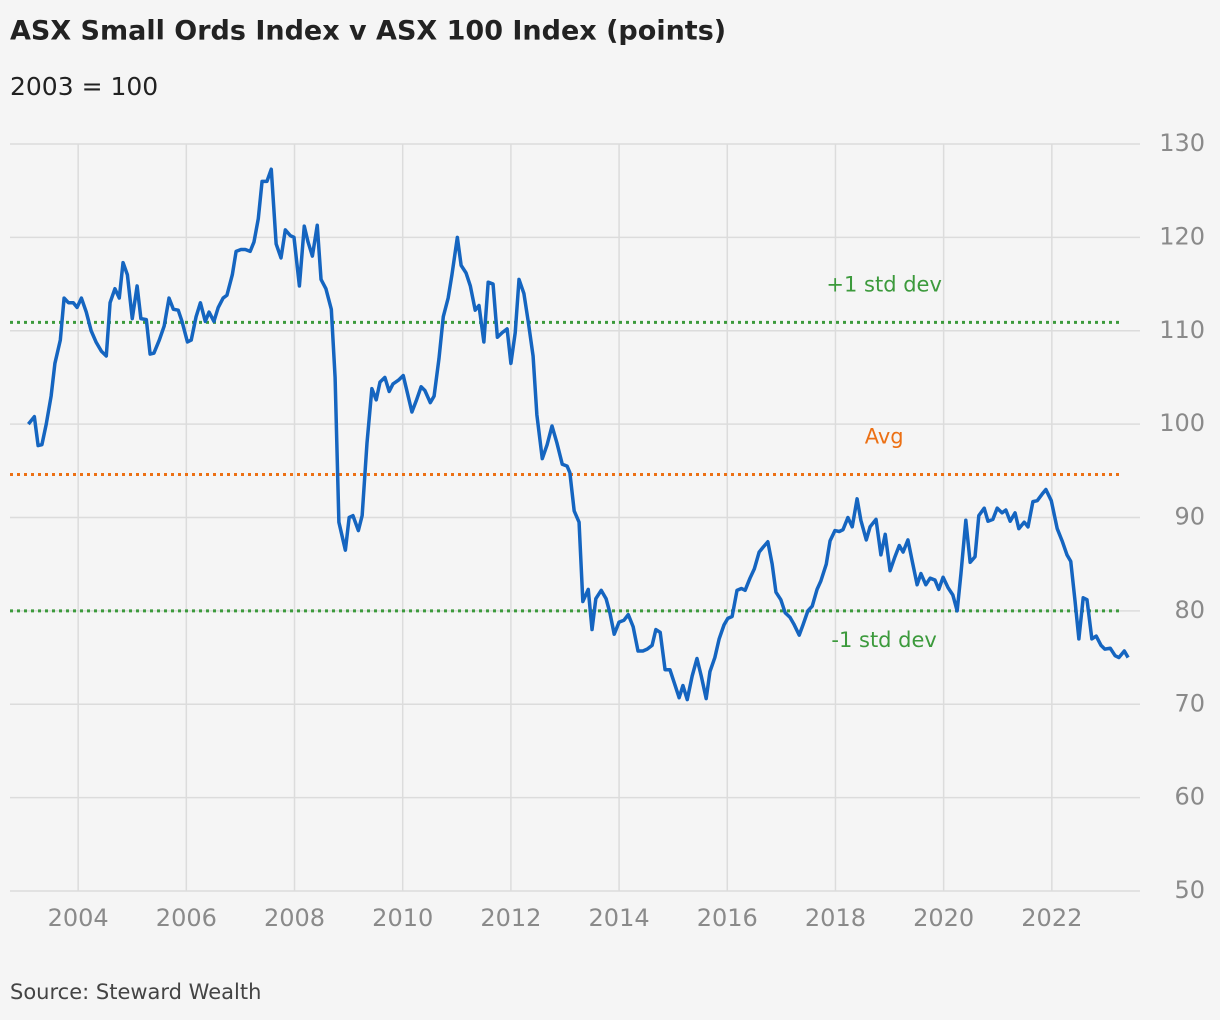 The image size is (1220, 1020). I want to click on x-tick-label: 2004, so click(78, 918).